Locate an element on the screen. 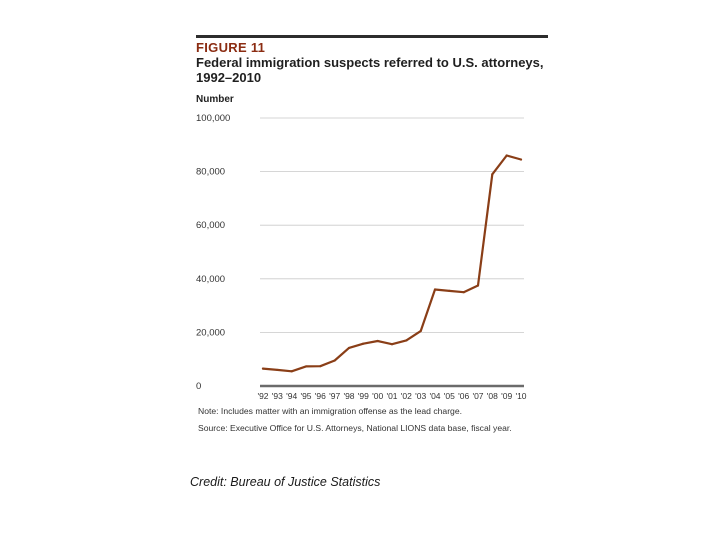 Image resolution: width=720 pixels, height=540 pixels. x-tick-label: '93 is located at coordinates (277, 396).